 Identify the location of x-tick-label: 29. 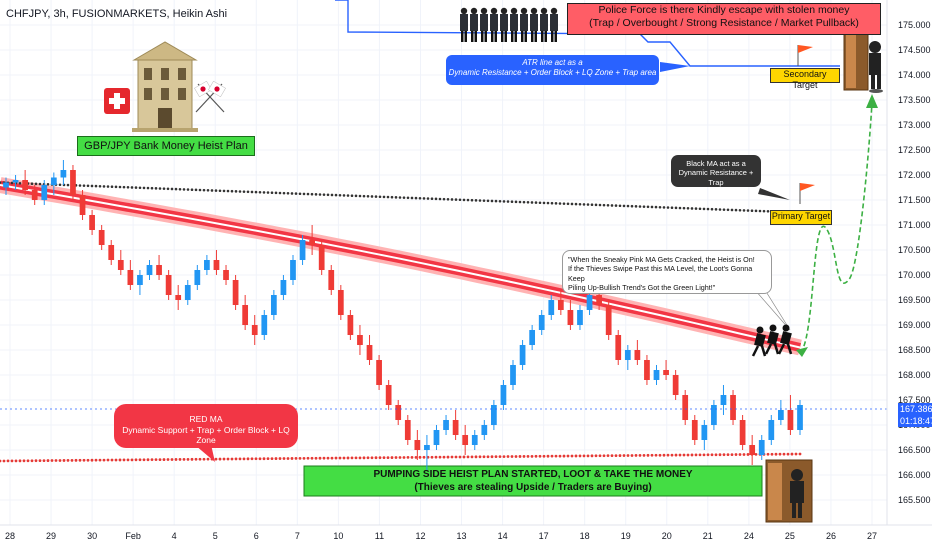
(51, 536).